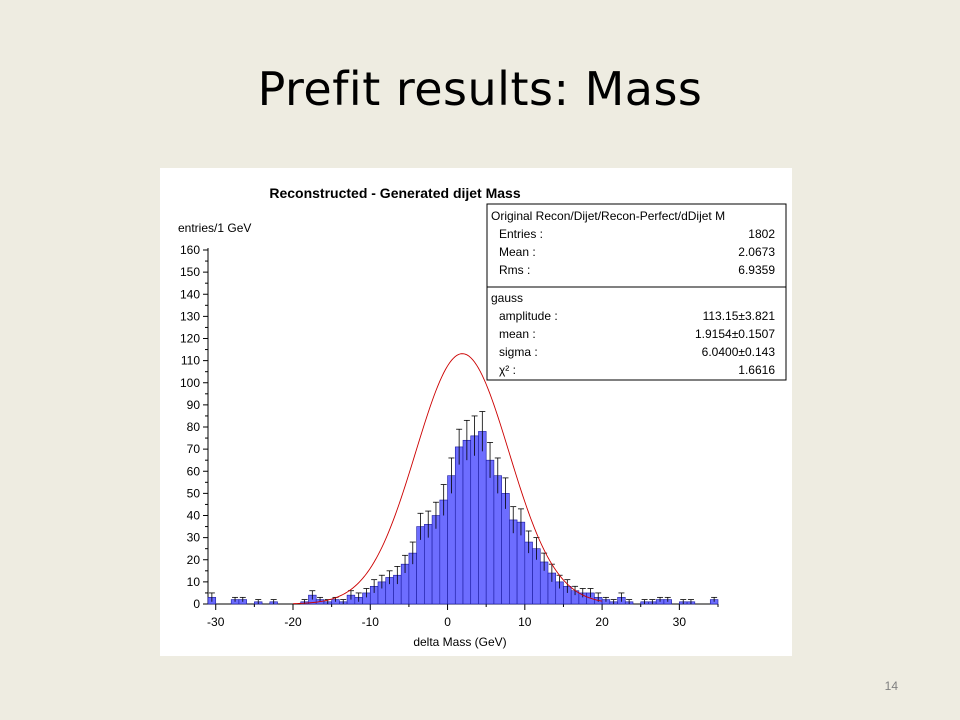  What do you see at coordinates (447, 622) in the screenshot?
I see `x-tick-label: 0` at bounding box center [447, 622].